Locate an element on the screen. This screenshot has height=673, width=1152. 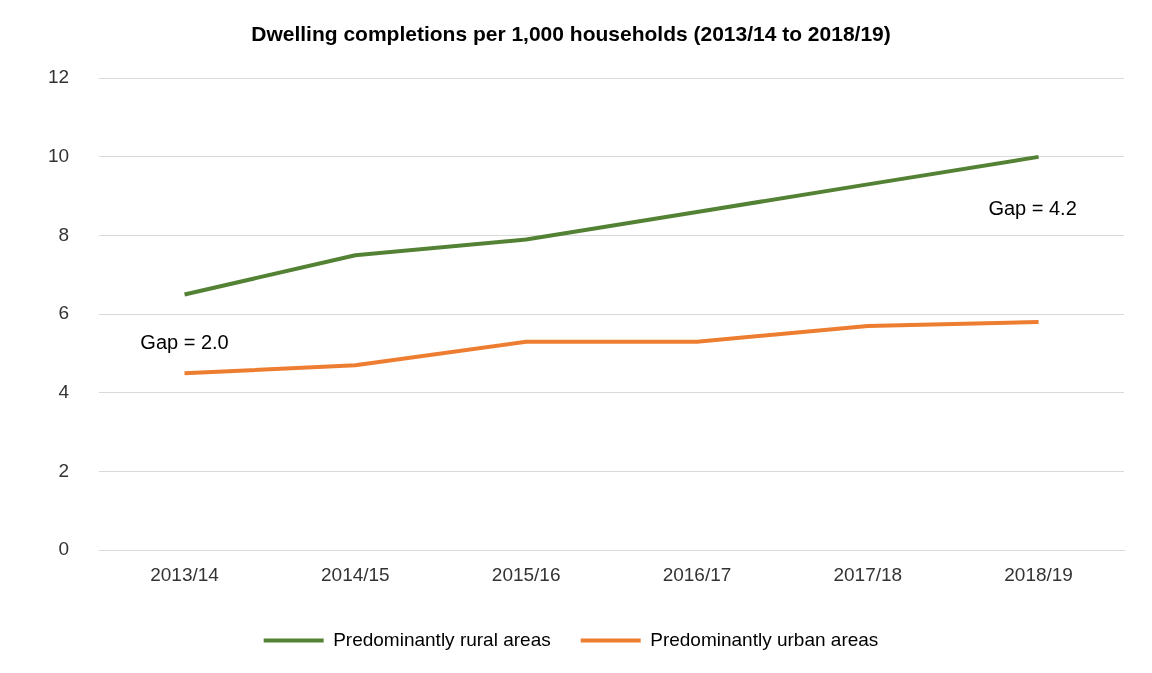
x-tick-label: 2014/15 is located at coordinates (355, 574).